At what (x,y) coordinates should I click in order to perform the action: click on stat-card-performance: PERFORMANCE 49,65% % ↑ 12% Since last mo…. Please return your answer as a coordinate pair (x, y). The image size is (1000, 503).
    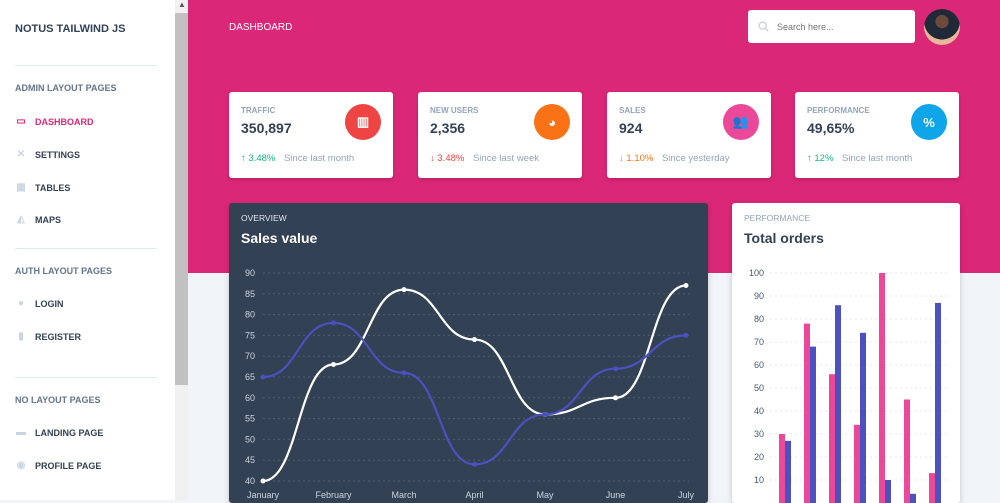
    Looking at the image, I should click on (877, 135).